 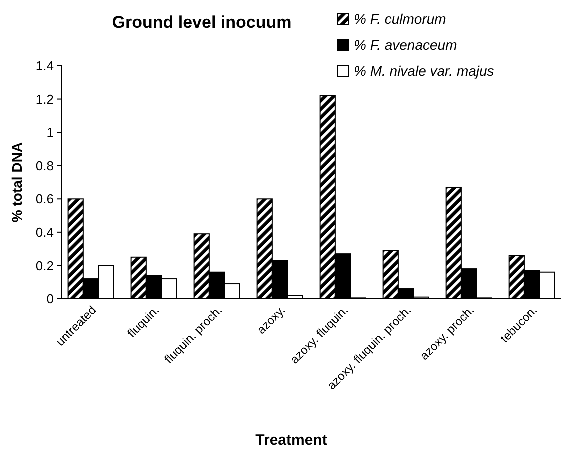 What do you see at coordinates (292, 440) in the screenshot?
I see `x-axis-title: Treatment` at bounding box center [292, 440].